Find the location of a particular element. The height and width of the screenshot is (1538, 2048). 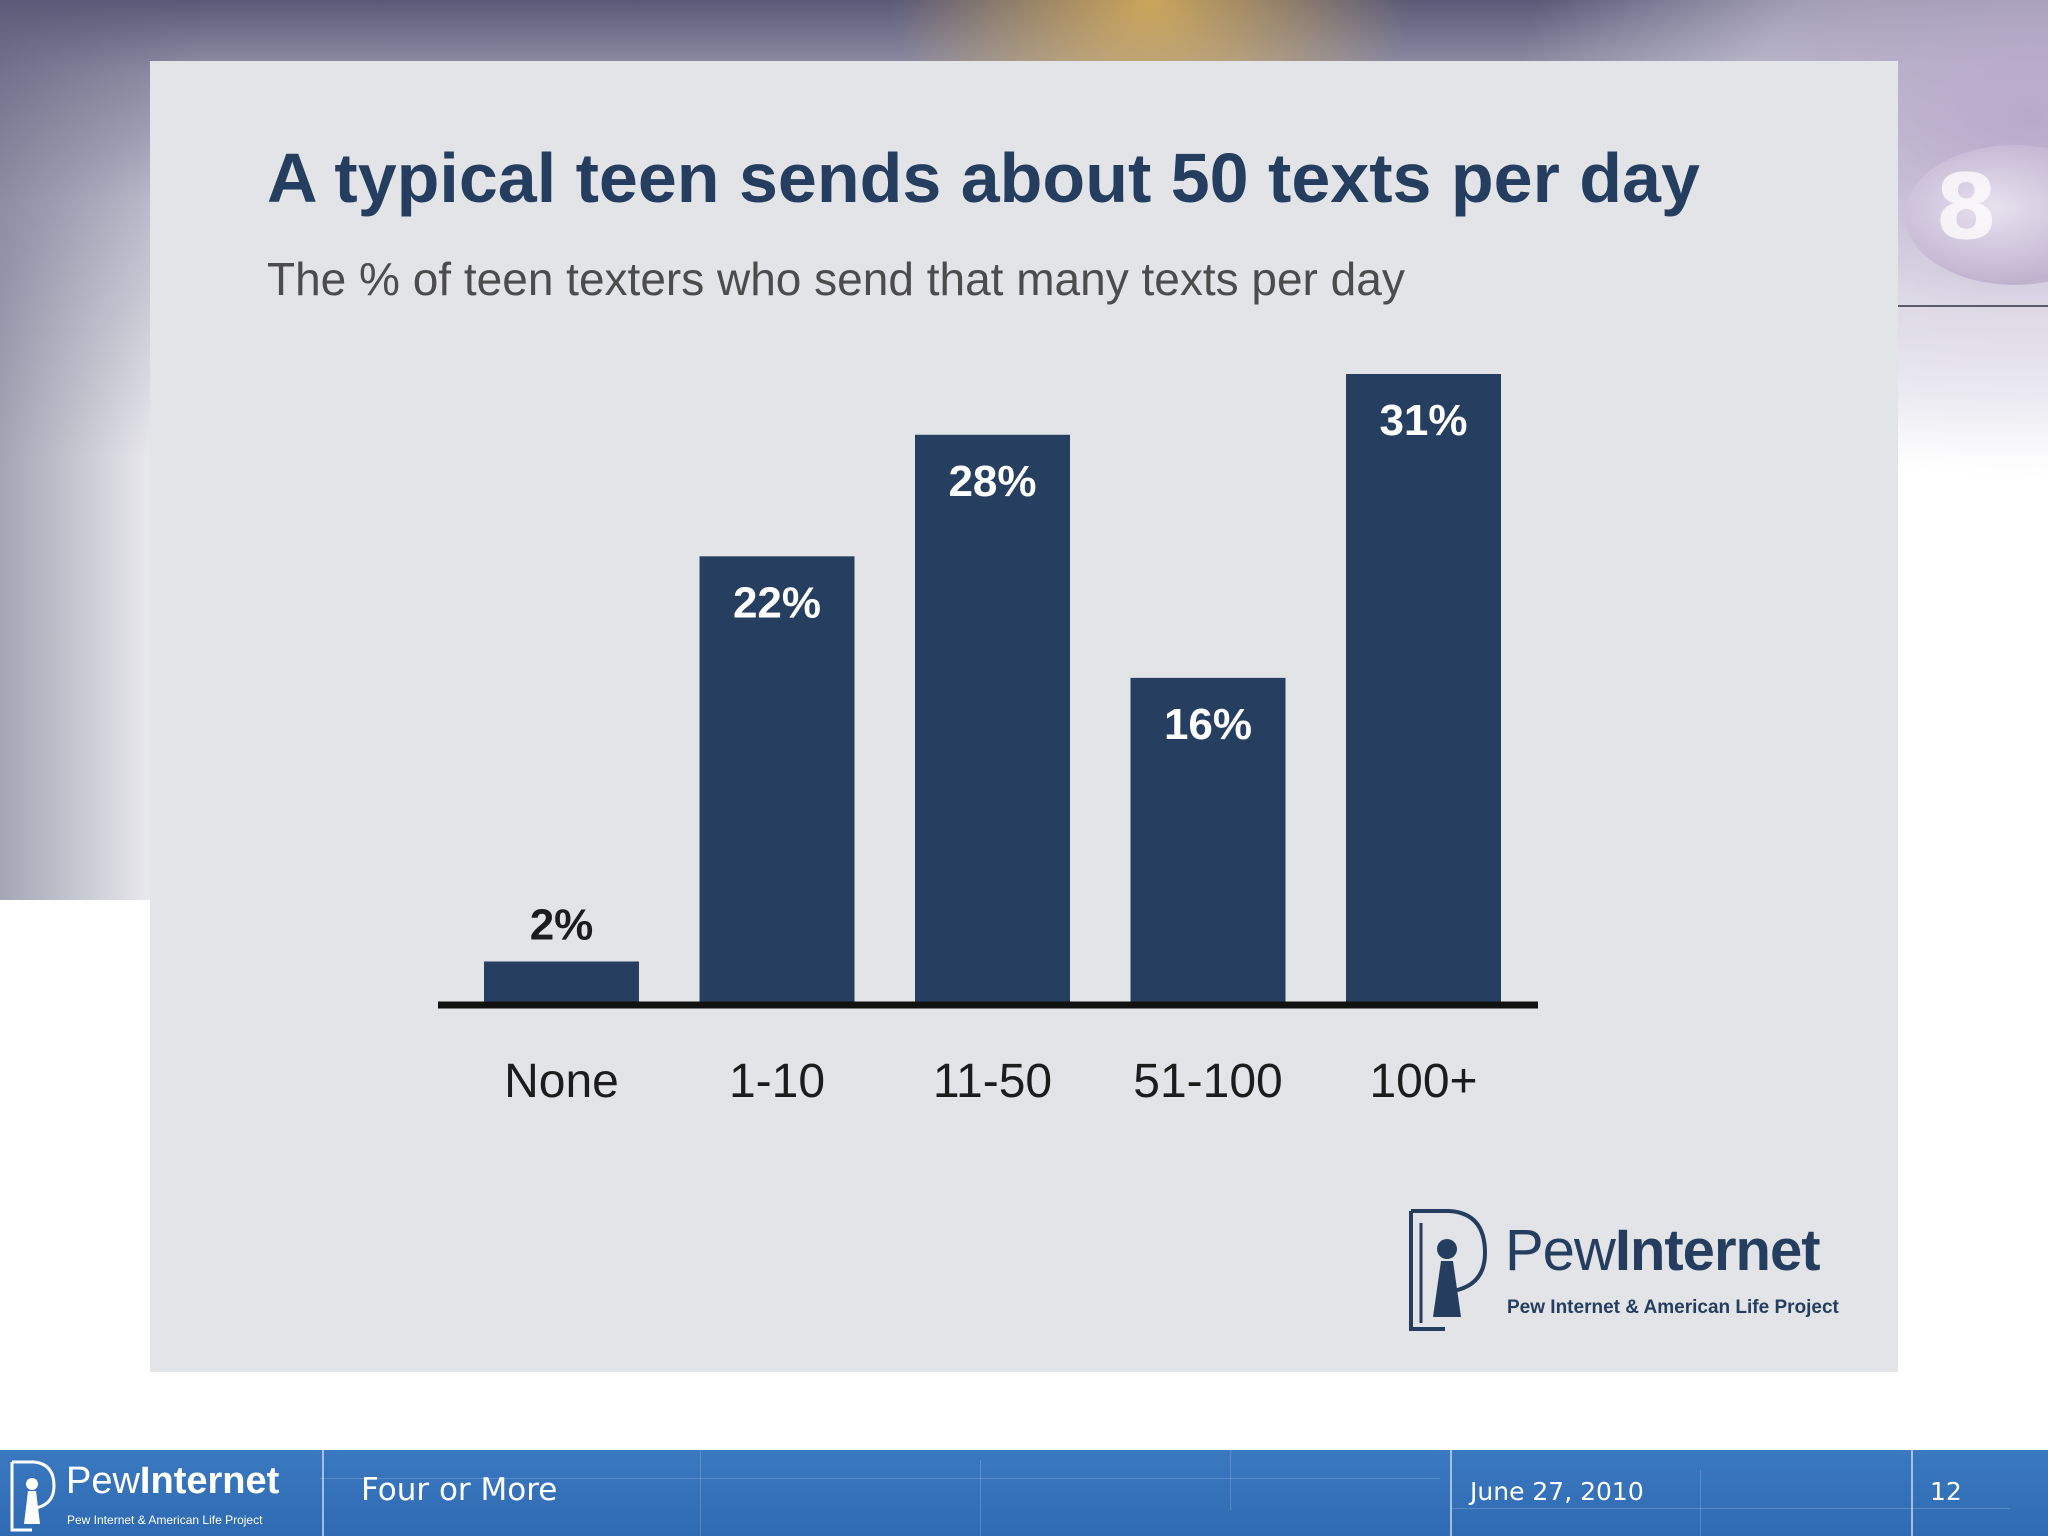

footer-logo-tagline: Pew Internet & American Life Project is located at coordinates (165, 1520).